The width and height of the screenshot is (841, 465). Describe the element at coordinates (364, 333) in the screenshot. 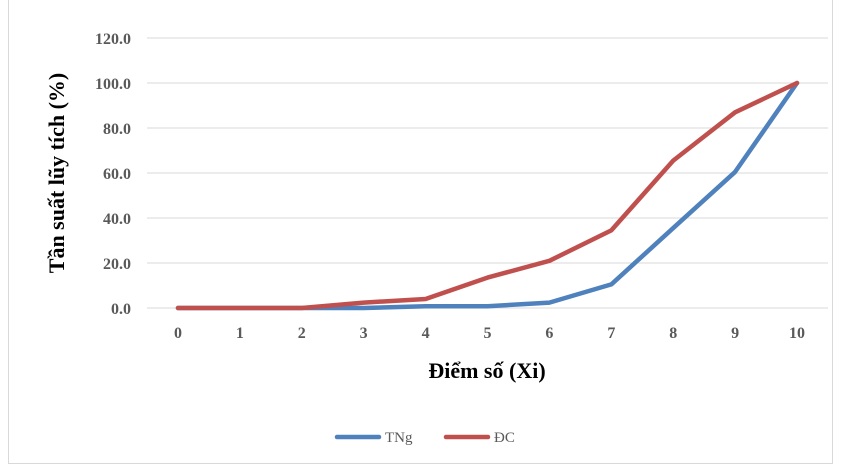

I see `x-tick-label: 3` at that location.